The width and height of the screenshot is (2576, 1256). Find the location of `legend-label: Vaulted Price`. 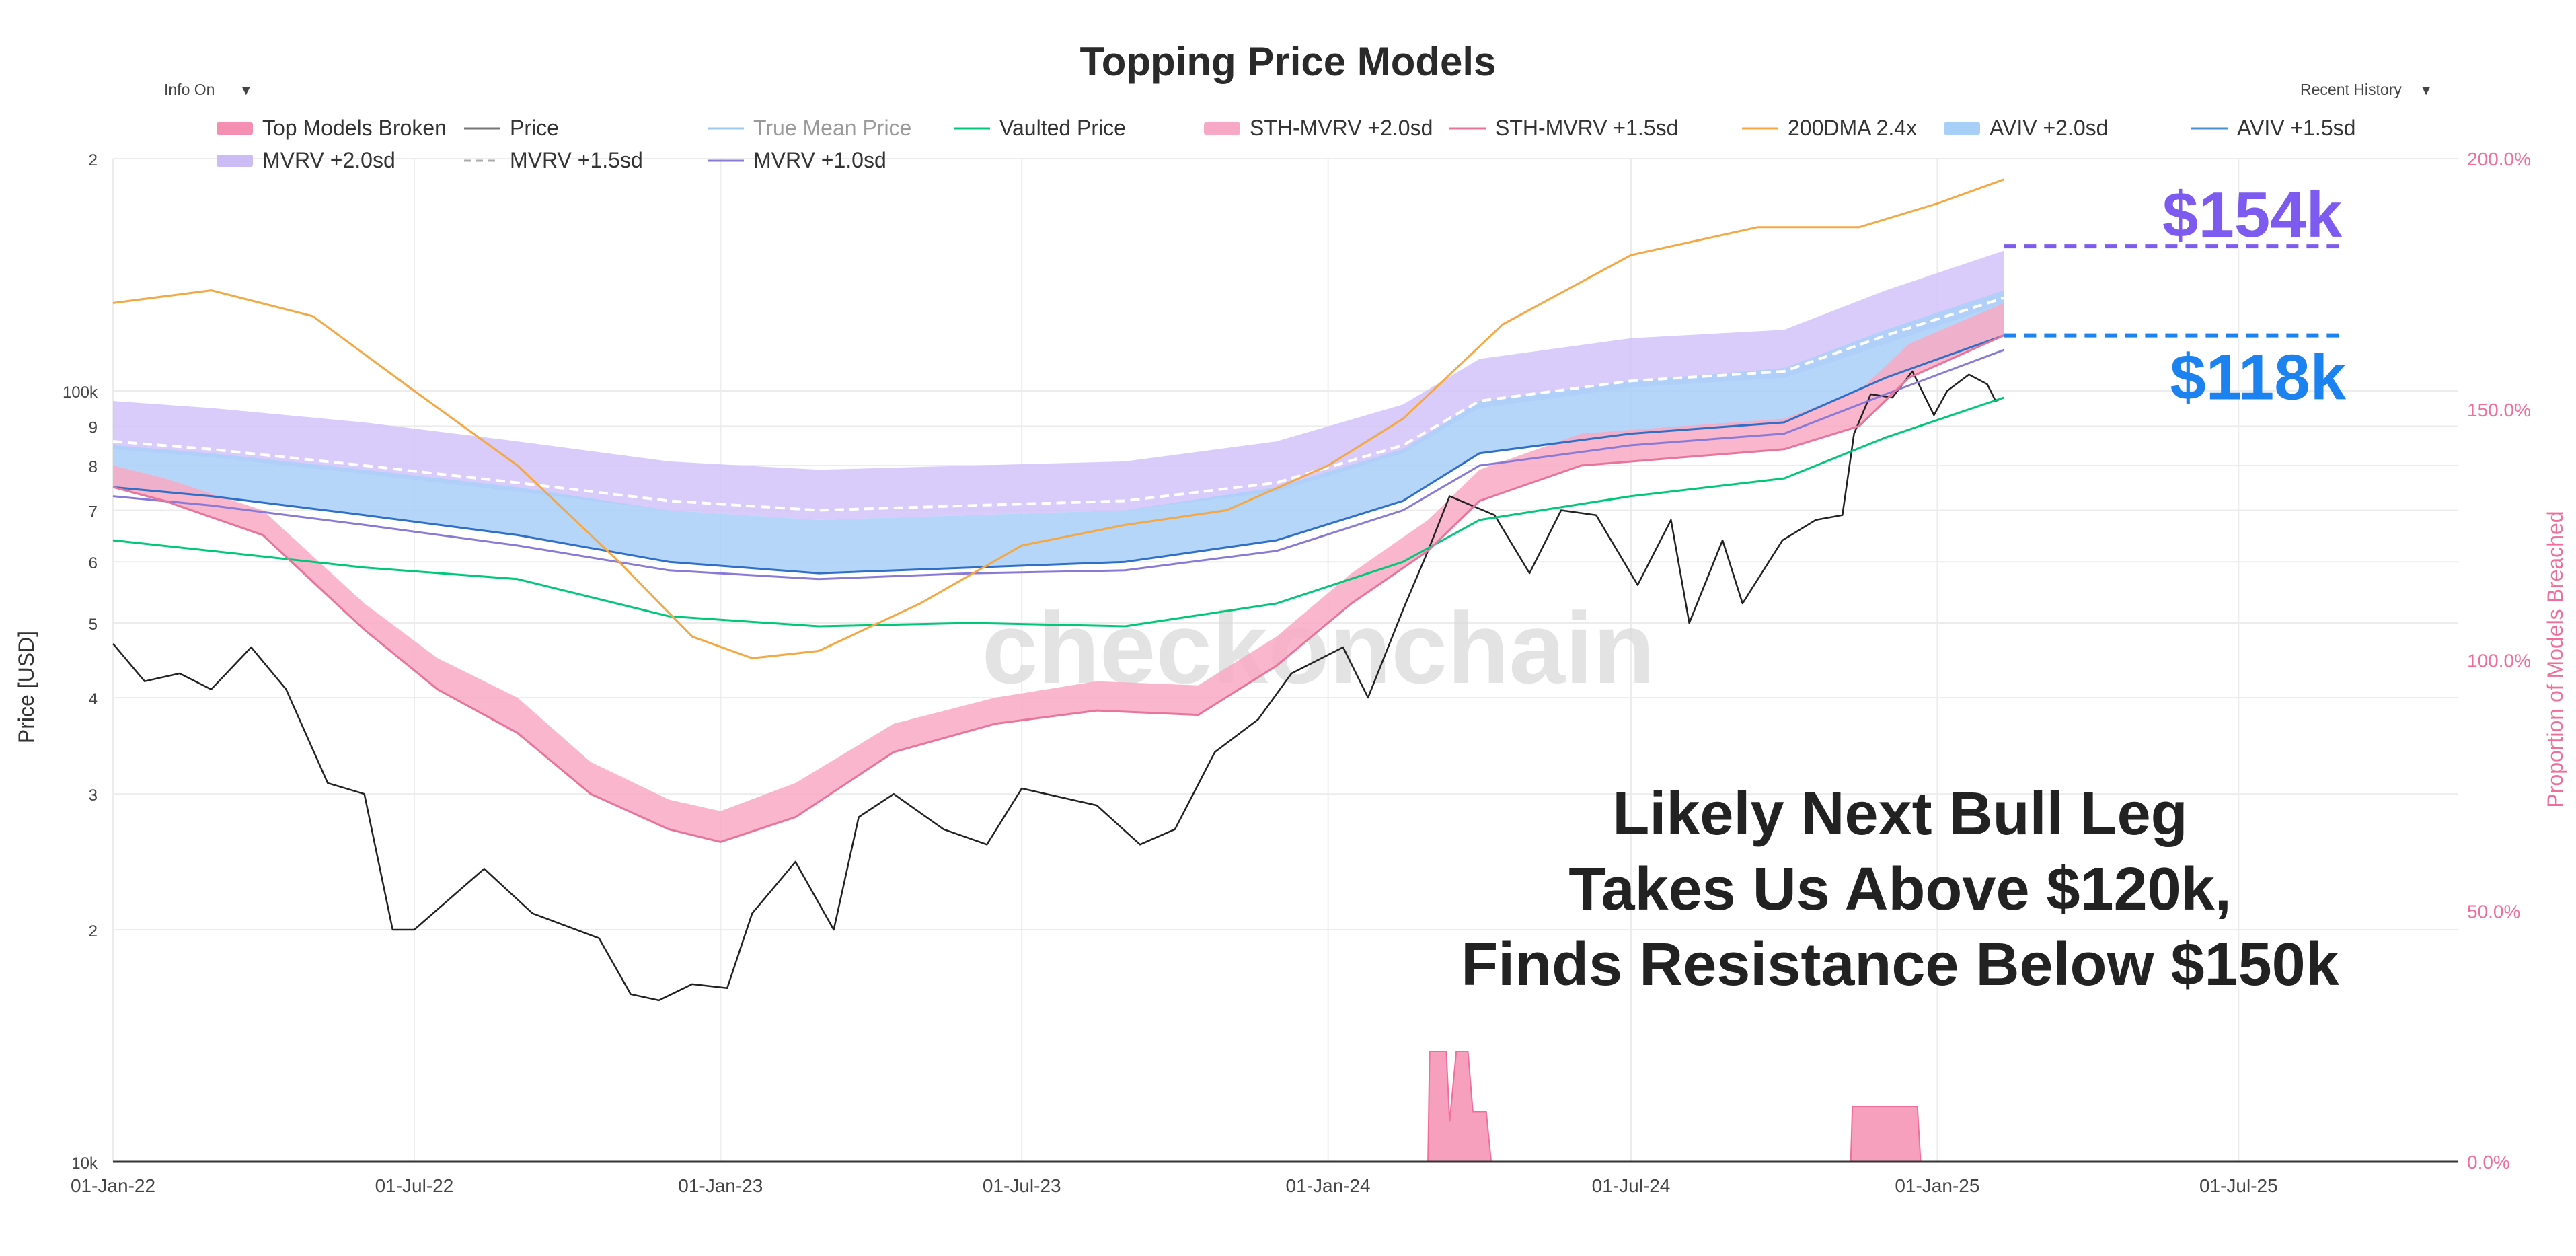

legend-label: Vaulted Price is located at coordinates (1062, 128).